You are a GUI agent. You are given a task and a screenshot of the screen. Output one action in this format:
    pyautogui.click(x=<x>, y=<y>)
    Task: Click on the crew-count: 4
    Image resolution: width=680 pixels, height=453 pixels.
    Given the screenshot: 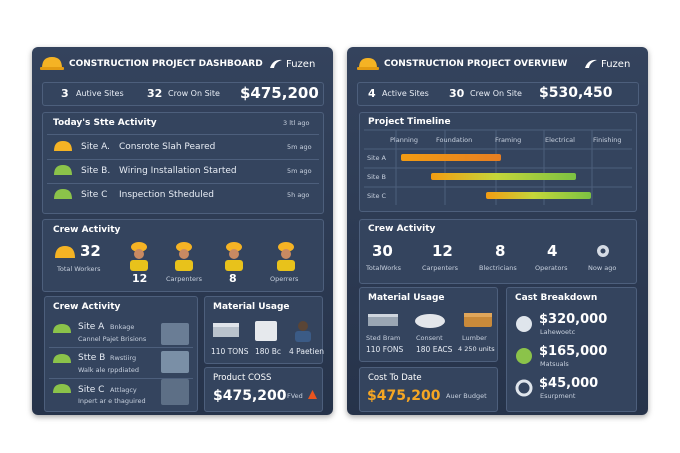 What is the action you would take?
    pyautogui.click(x=552, y=251)
    